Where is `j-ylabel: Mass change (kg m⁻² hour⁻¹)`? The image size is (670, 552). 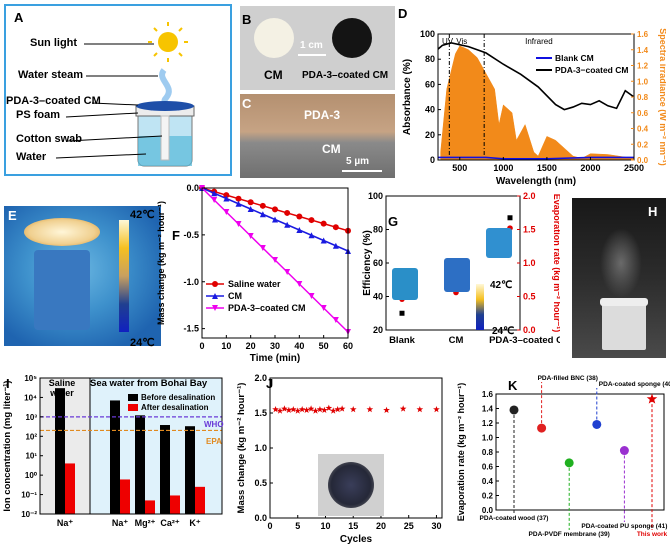
j-ylabel: Mass change (kg m⁻² hour⁻¹) is located at coordinates (241, 448).